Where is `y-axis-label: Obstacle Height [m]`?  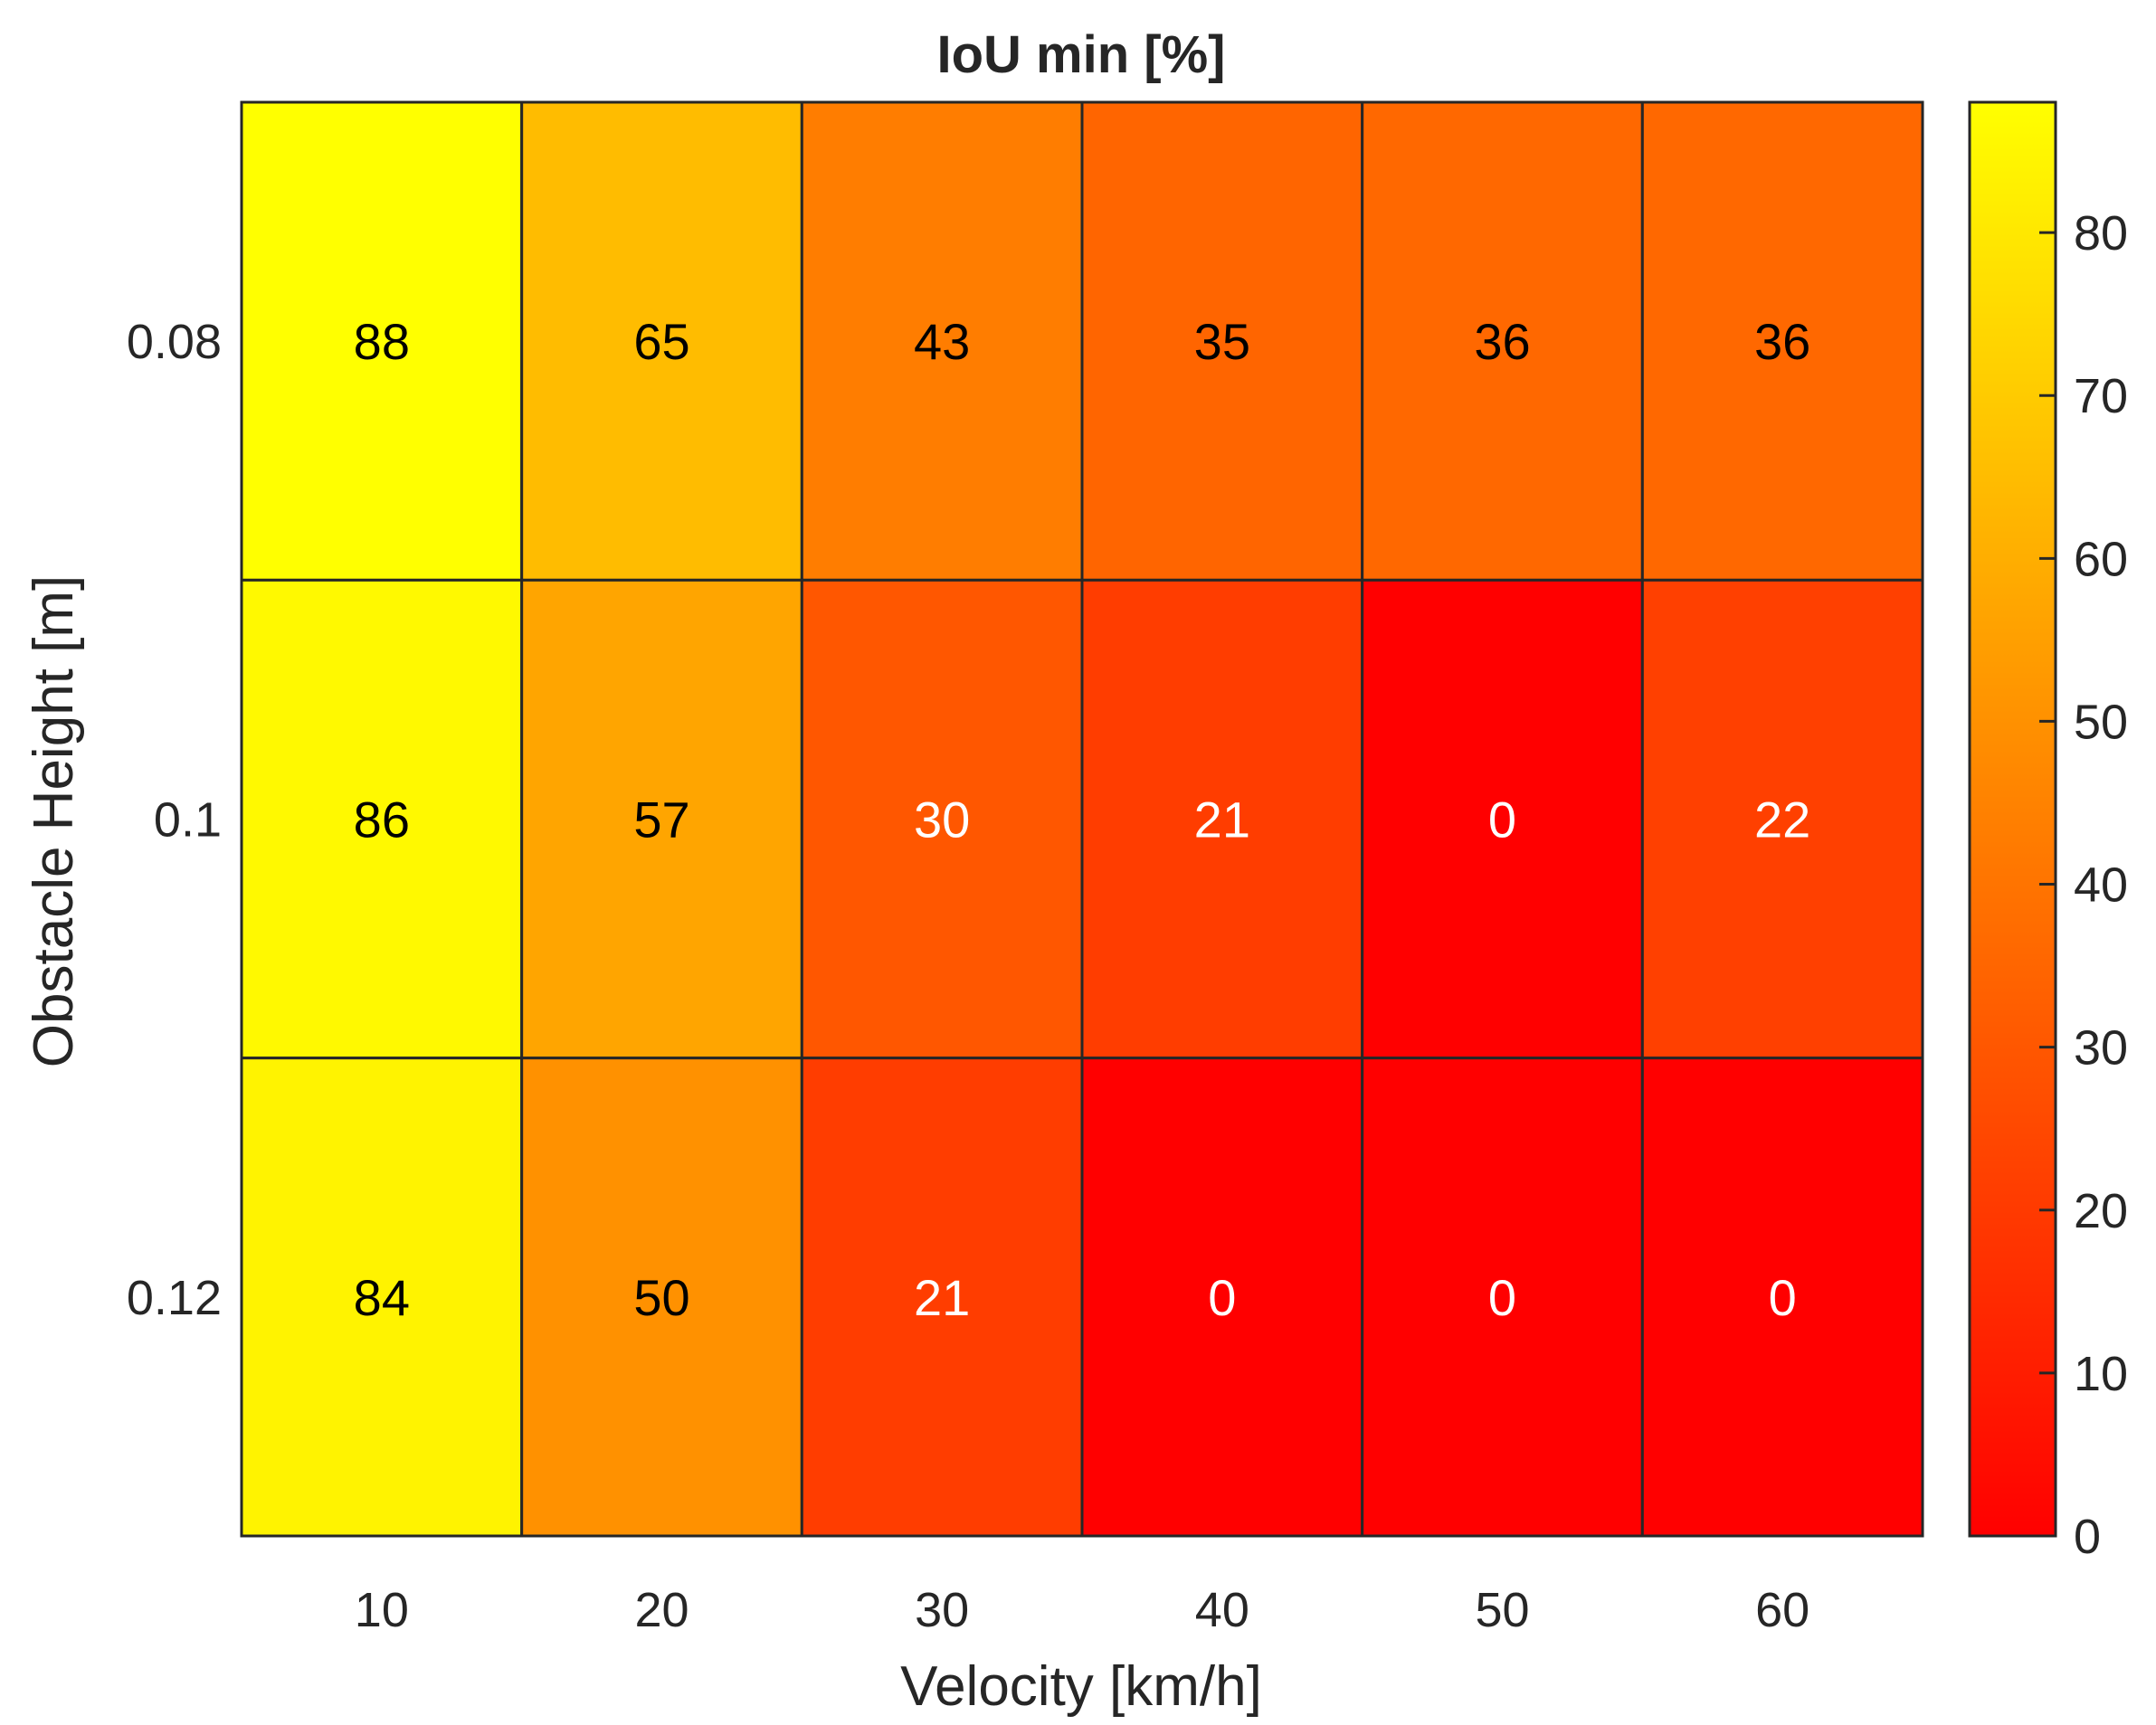 y-axis-label: Obstacle Height [m] is located at coordinates (54, 821).